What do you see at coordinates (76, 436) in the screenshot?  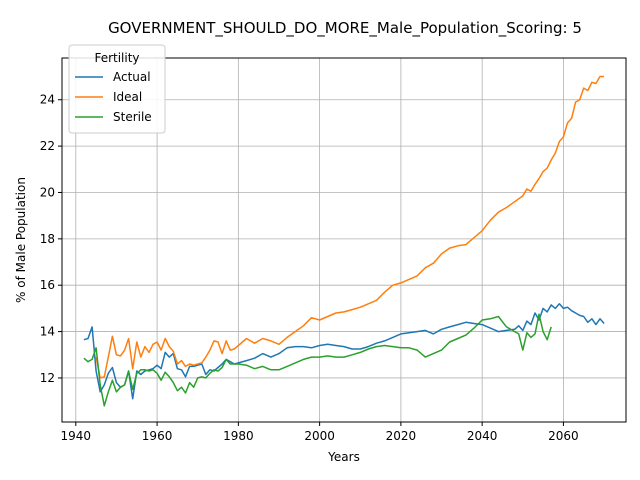 I see `x-tick-label: 1940` at bounding box center [76, 436].